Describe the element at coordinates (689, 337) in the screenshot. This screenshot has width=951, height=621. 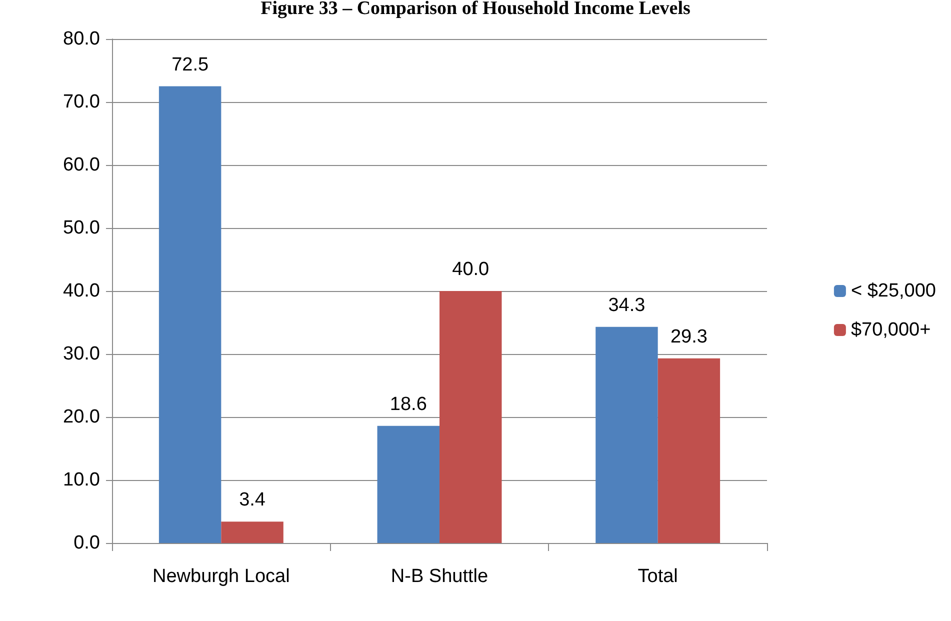
I see `data-label: 29.3` at that location.